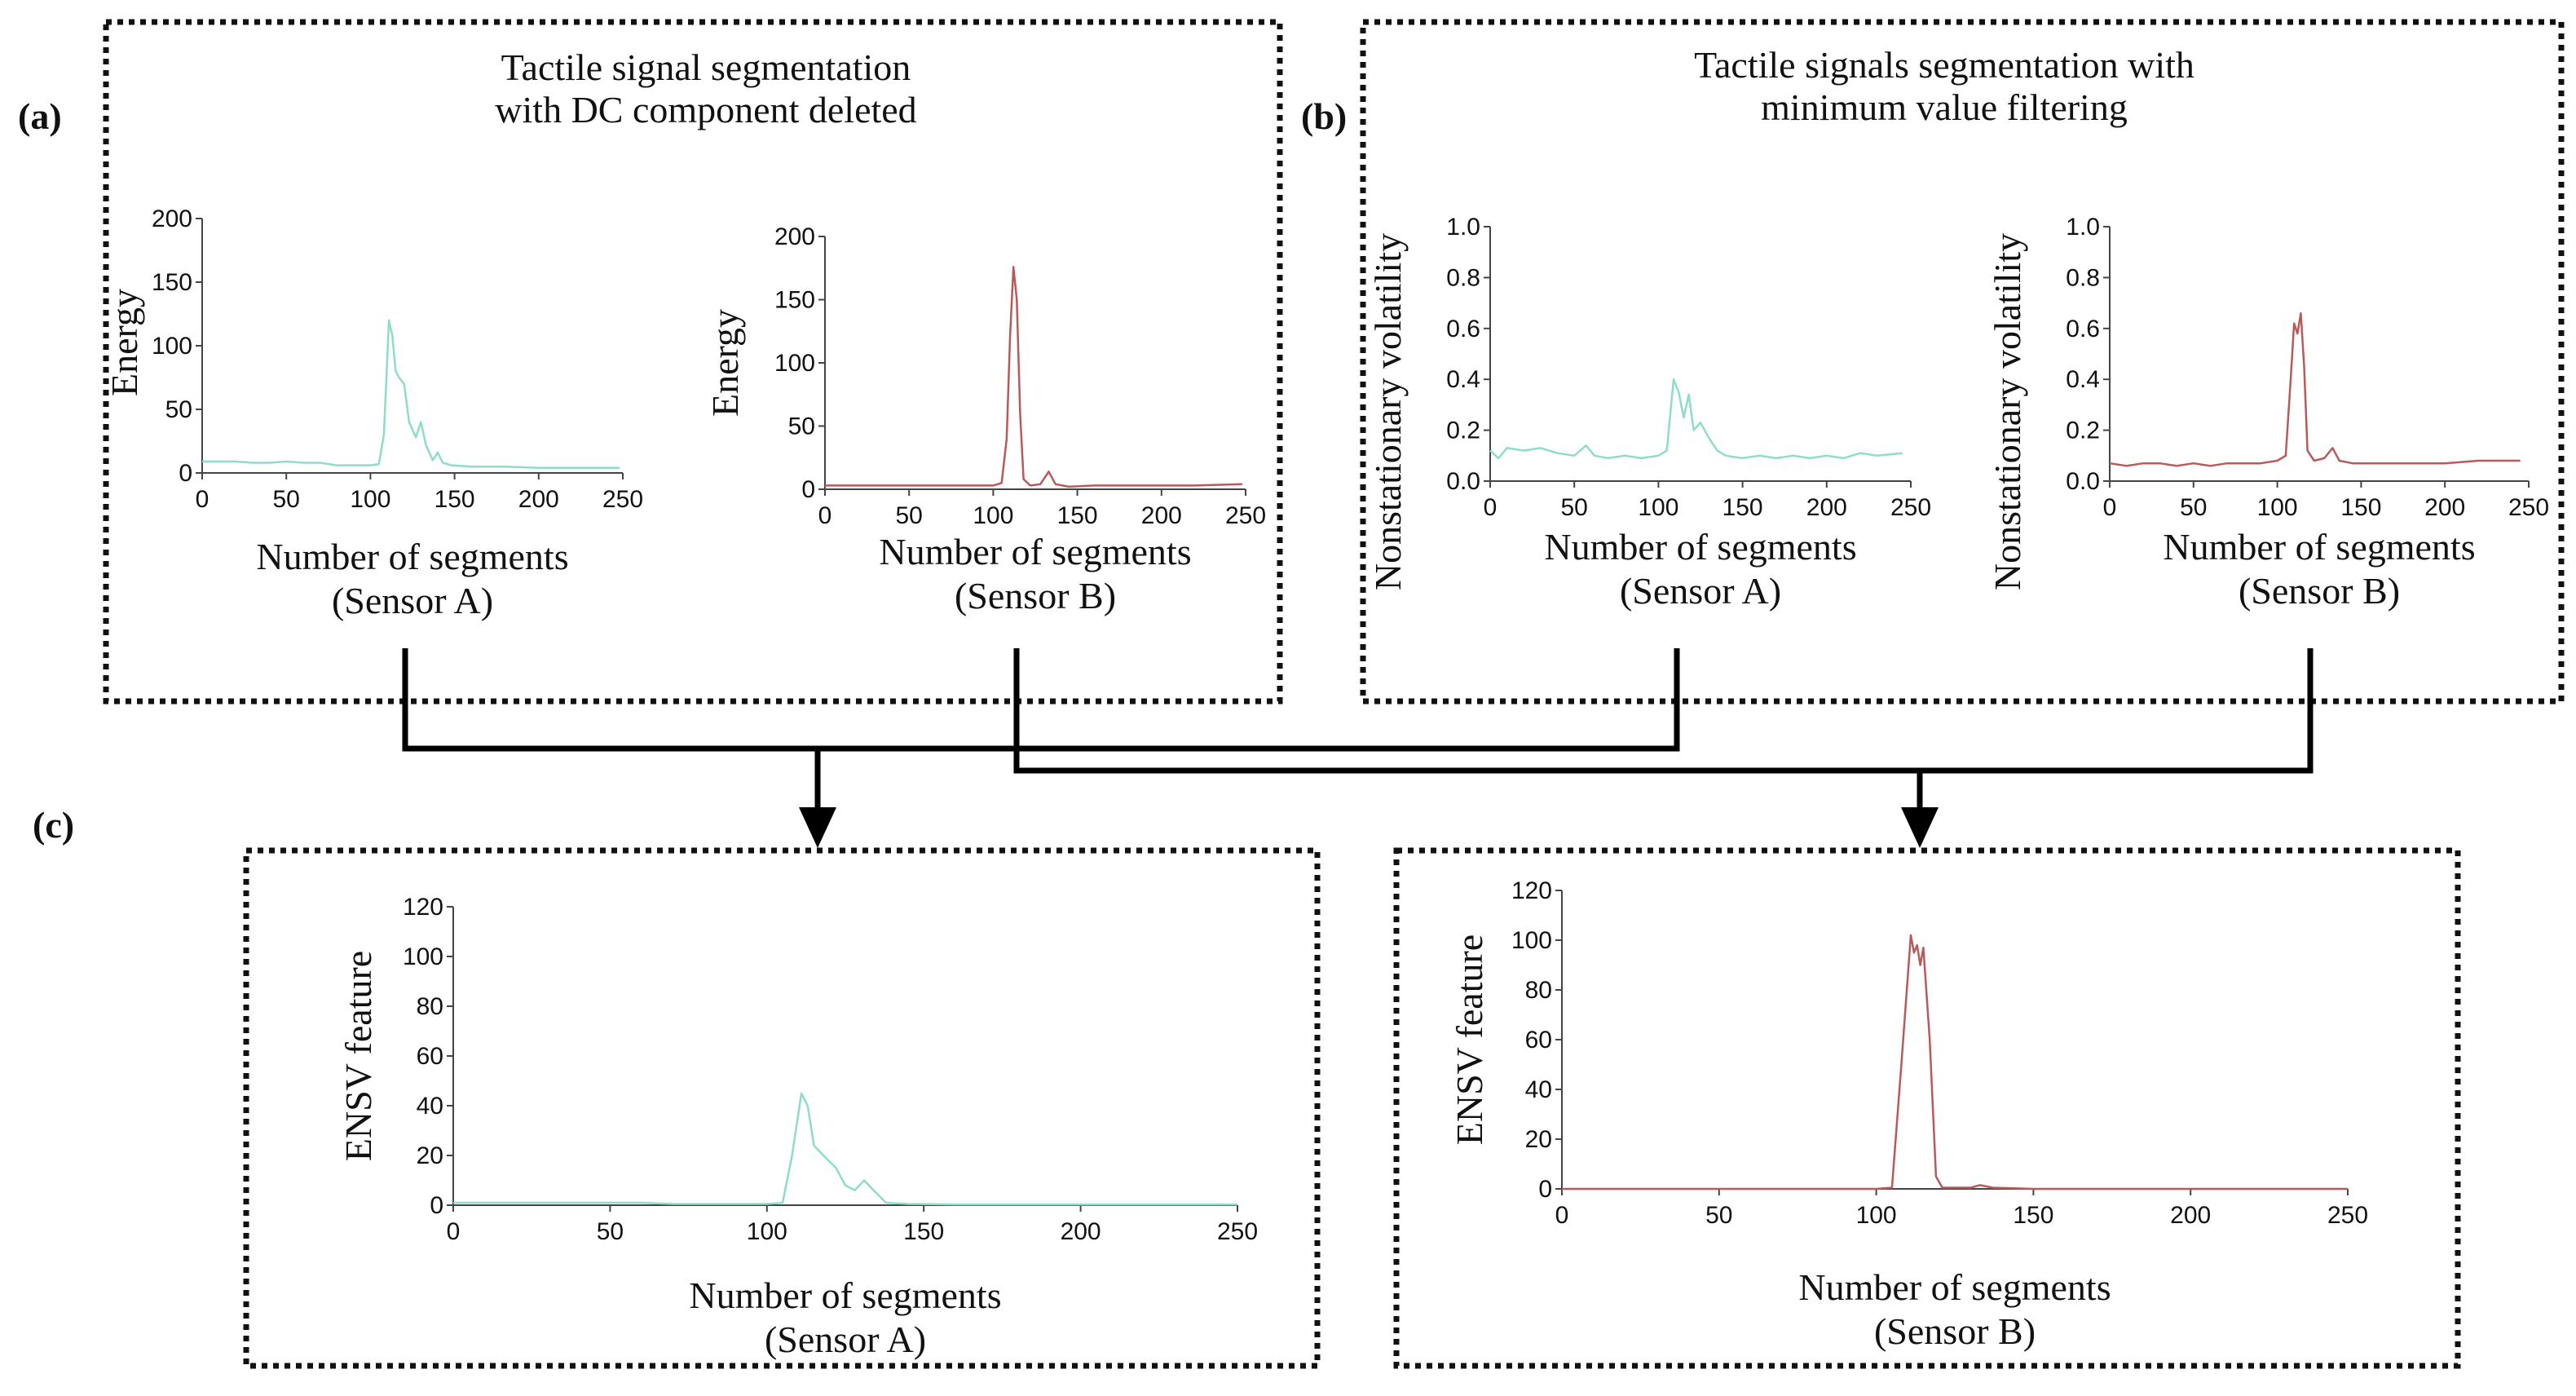 The image size is (2576, 1396). Describe the element at coordinates (1463, 481) in the screenshot. I see `y-tick-label: 0.0` at that location.